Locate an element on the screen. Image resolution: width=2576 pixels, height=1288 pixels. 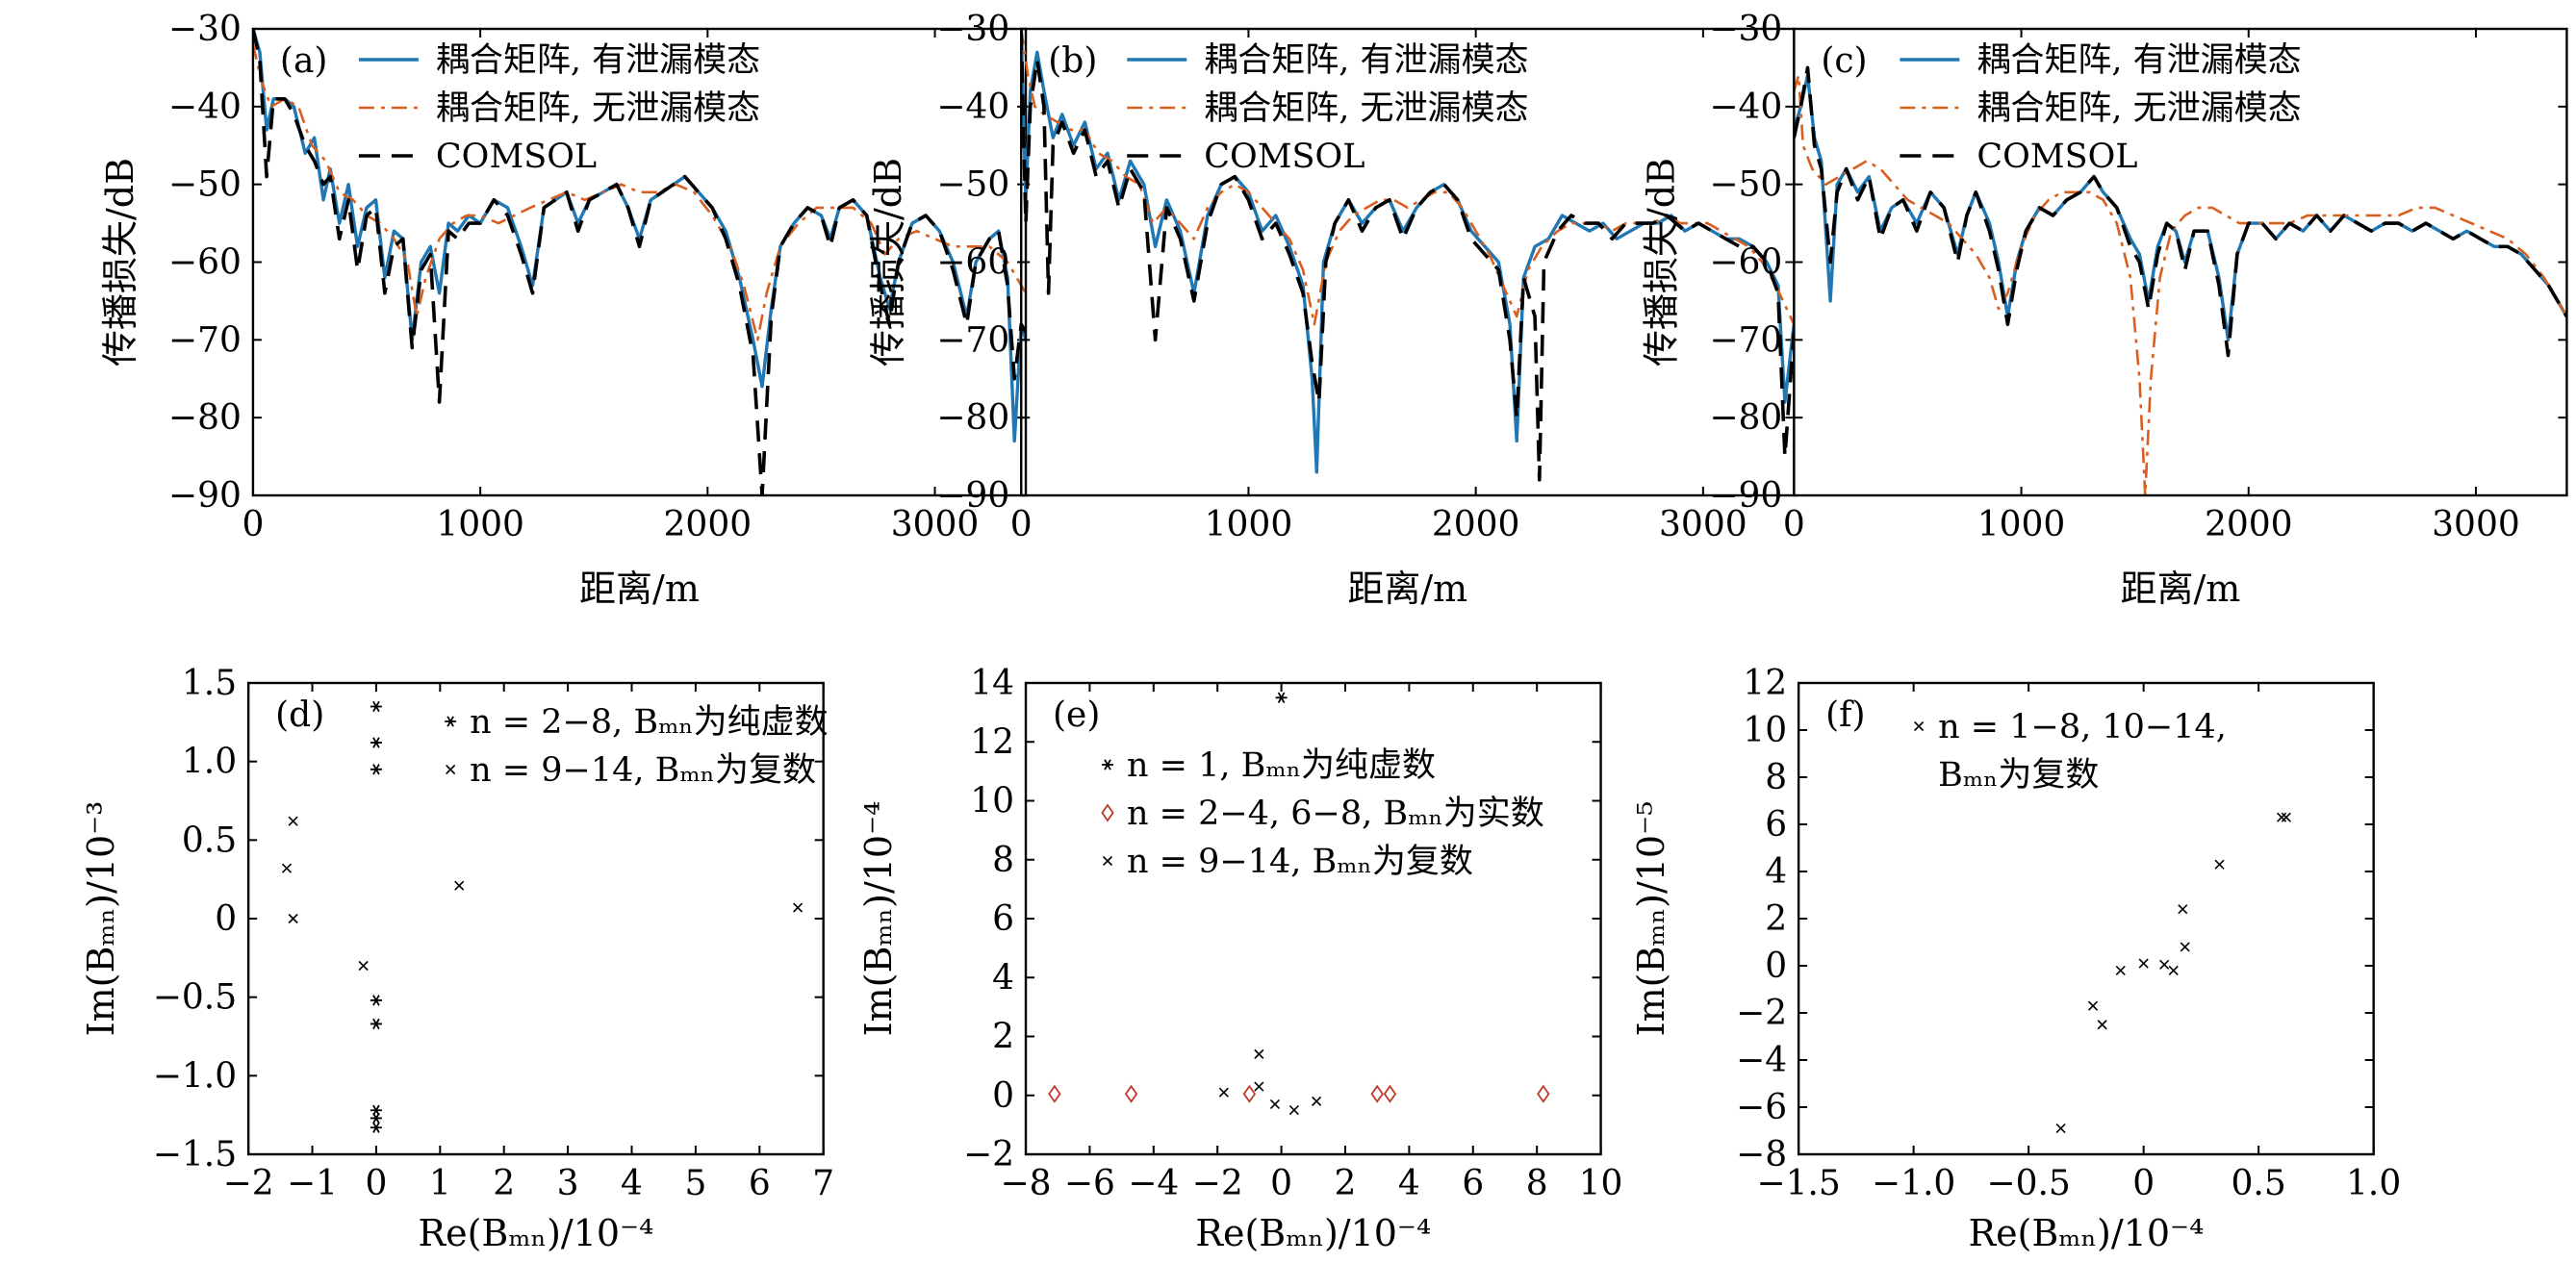
y-tick-label: 1.0 is located at coordinates (209, 762).